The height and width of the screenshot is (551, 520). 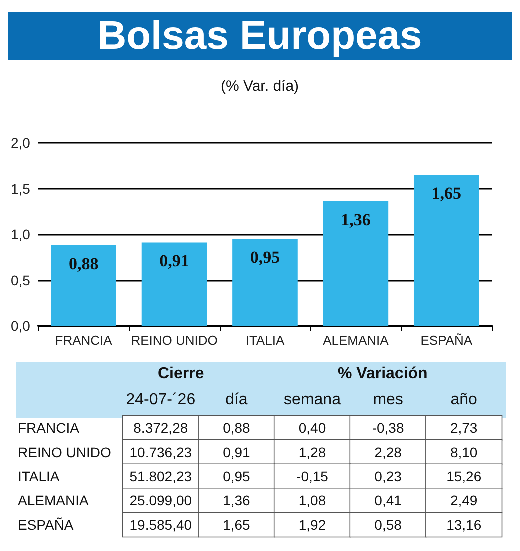 What do you see at coordinates (388, 400) in the screenshot?
I see `x-tick-label: mes` at bounding box center [388, 400].